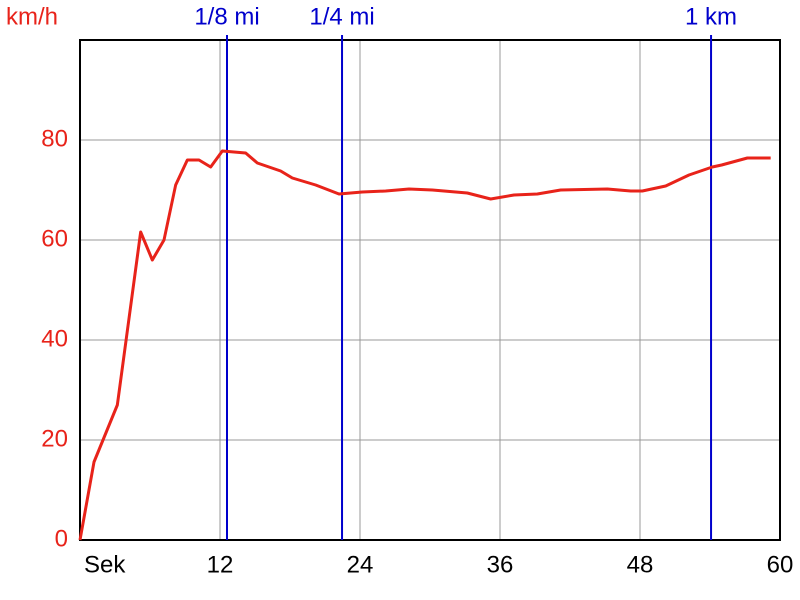  What do you see at coordinates (780, 564) in the screenshot?
I see `x-tick-label: 60` at bounding box center [780, 564].